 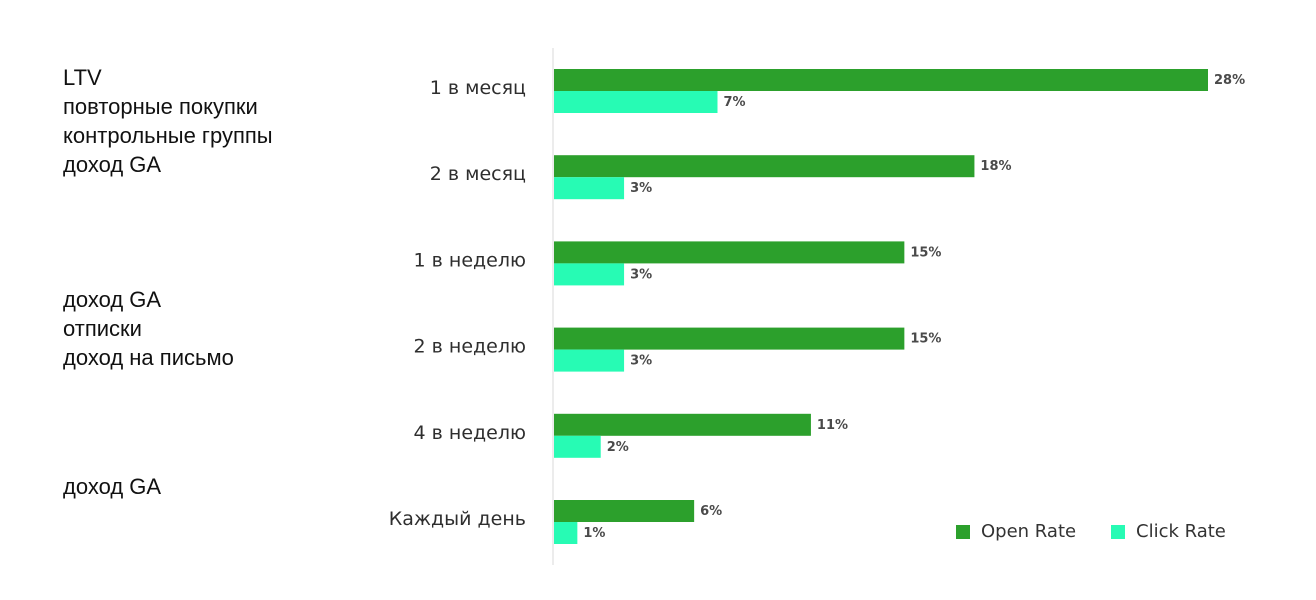 I want to click on data-label: 6%, so click(x=711, y=511).